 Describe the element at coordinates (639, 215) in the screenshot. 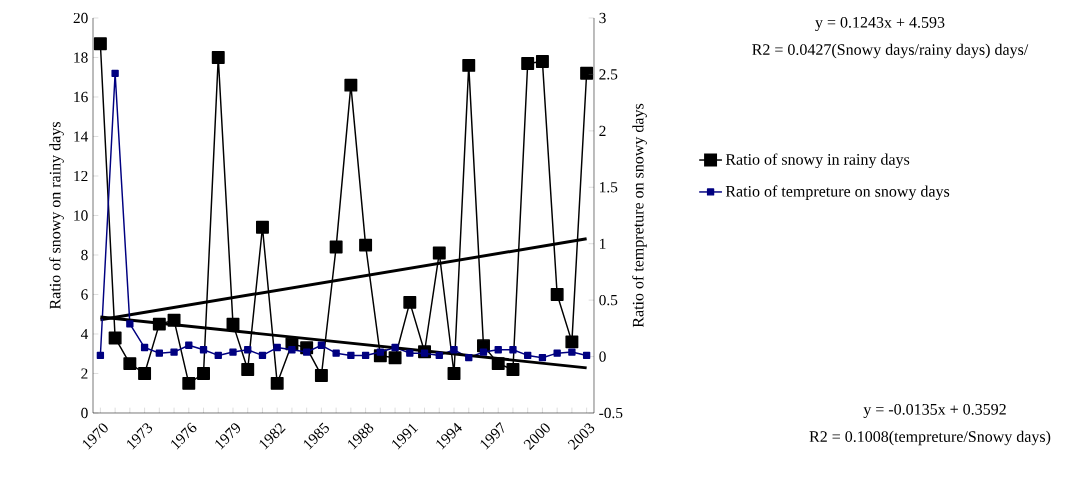

I see `y2-axis-title: Ratio of tempreture on snowy days` at that location.